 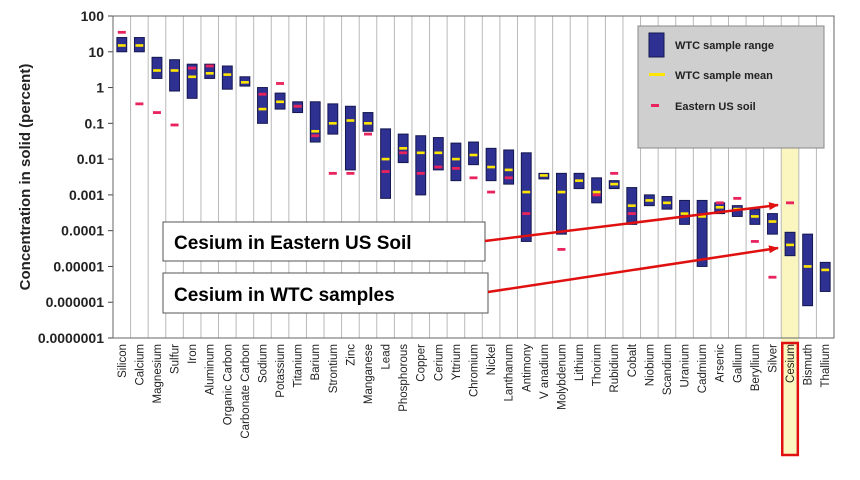 I want to click on category-label: Cadmium, so click(x=703, y=368).